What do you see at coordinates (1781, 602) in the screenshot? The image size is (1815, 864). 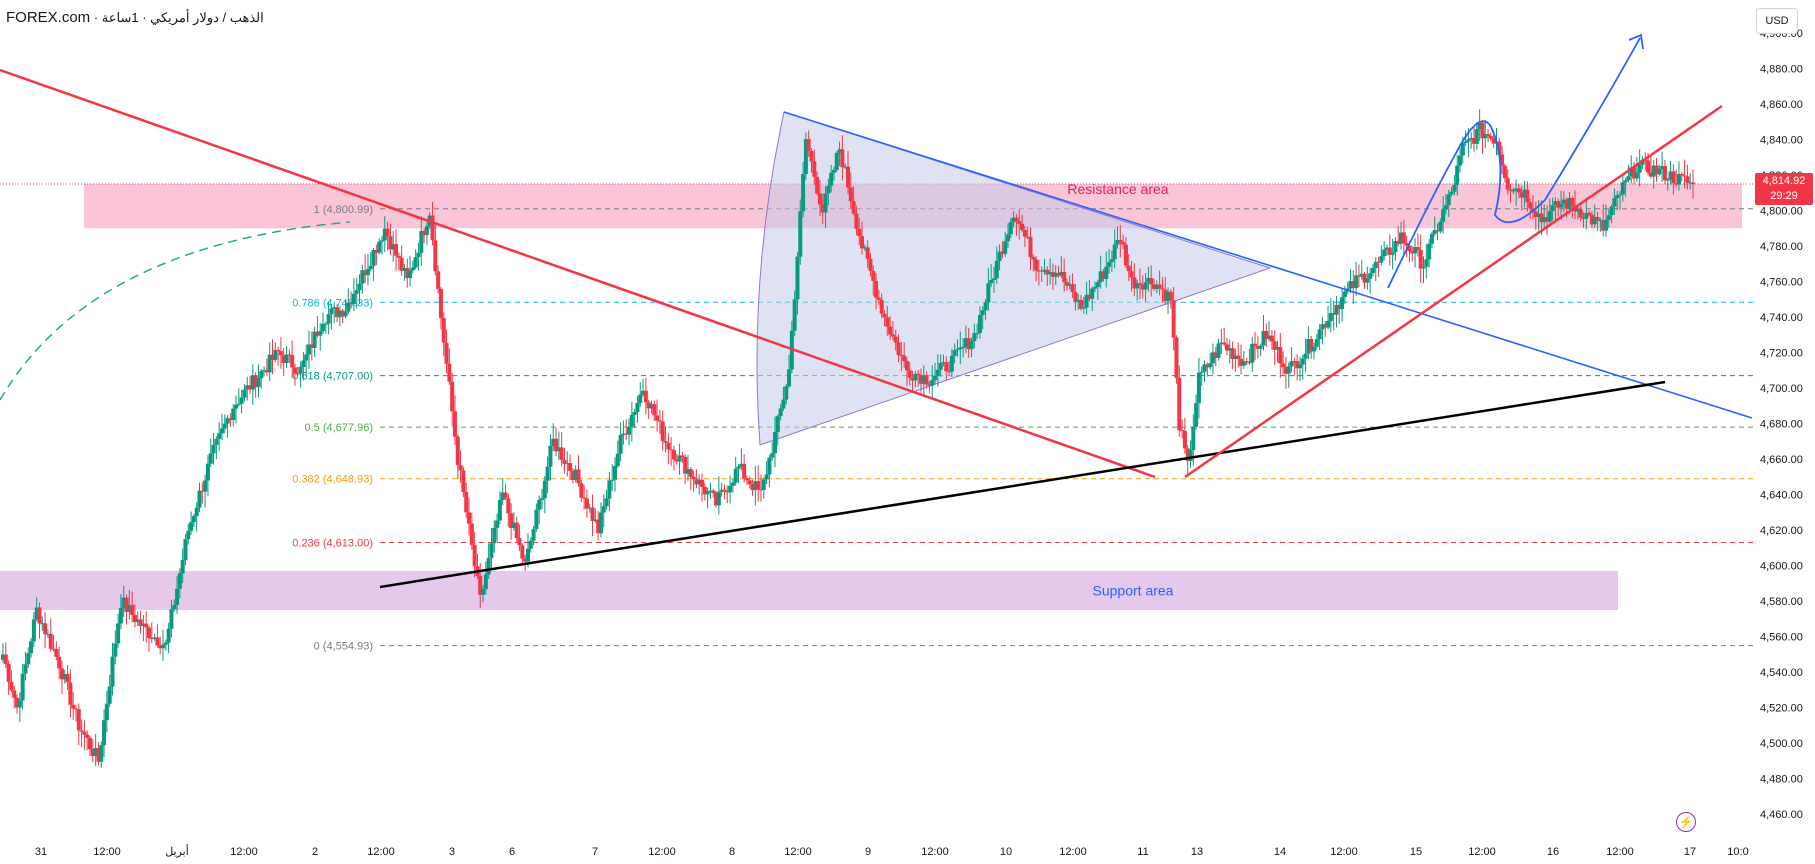 I see `y-tick-label: 4,580.00` at bounding box center [1781, 602].